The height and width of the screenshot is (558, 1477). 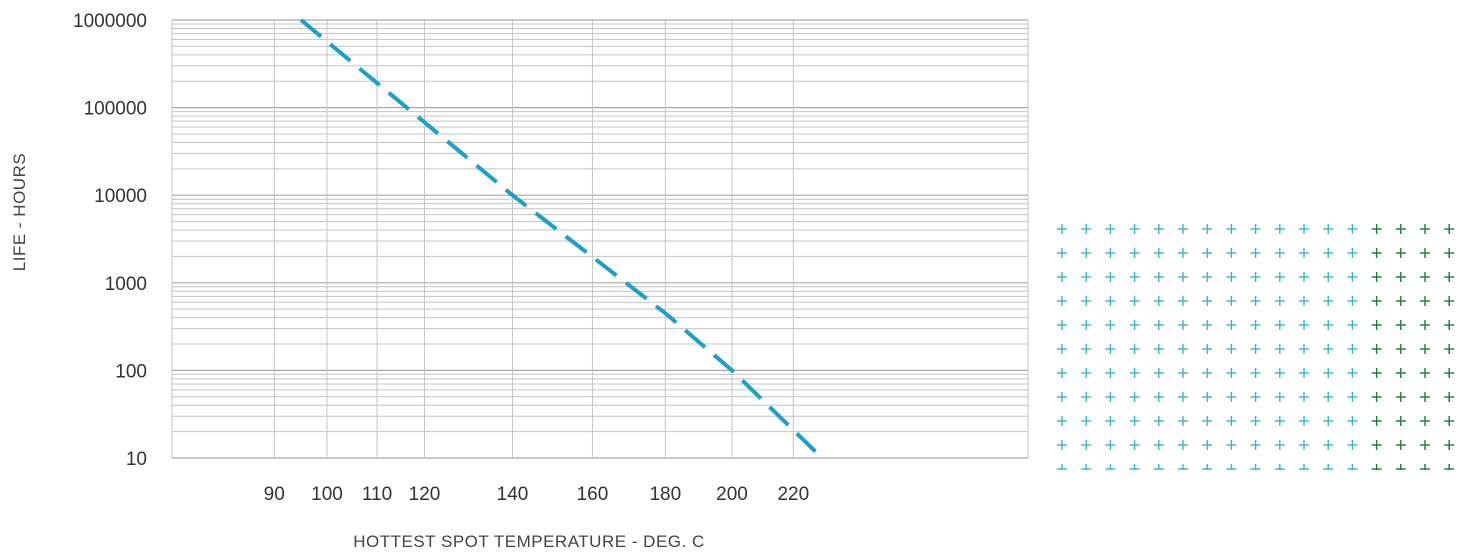 What do you see at coordinates (136, 459) in the screenshot?
I see `y-tick-label: 10` at bounding box center [136, 459].